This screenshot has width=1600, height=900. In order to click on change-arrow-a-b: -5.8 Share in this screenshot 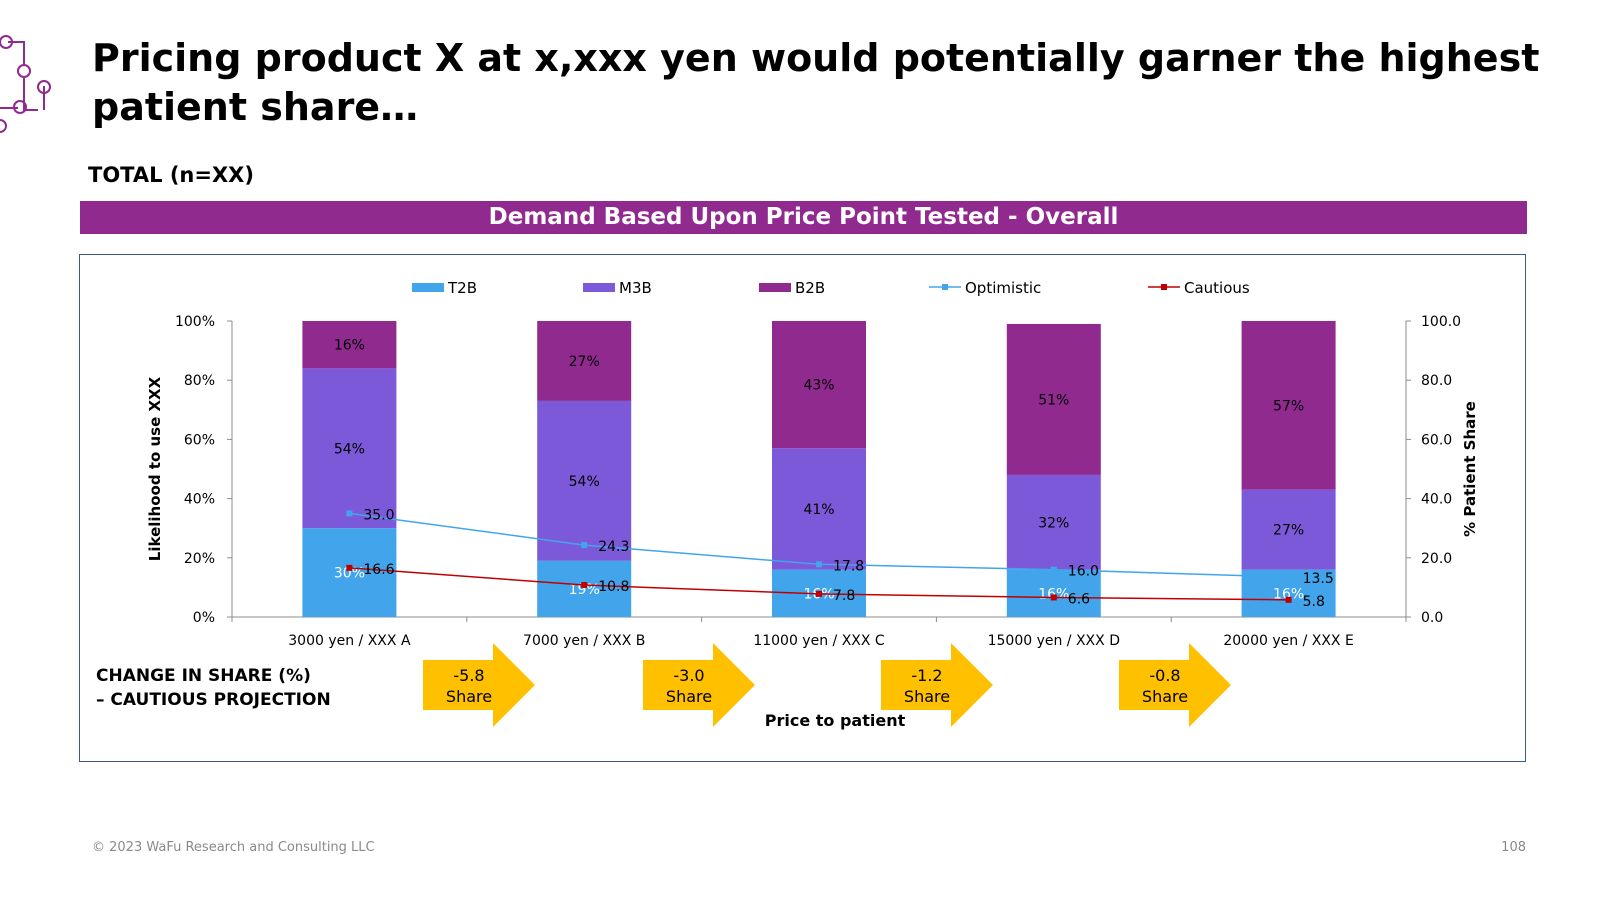, I will do `click(479, 685)`.